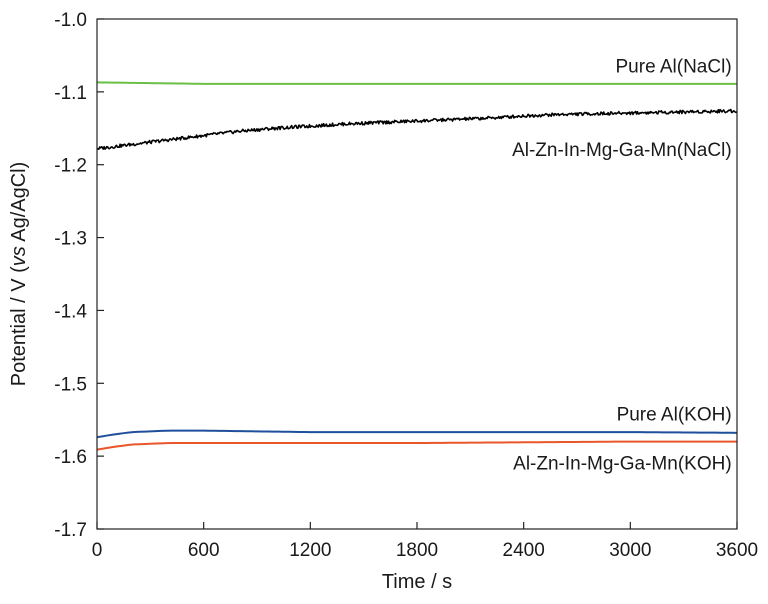 This screenshot has width=768, height=604. I want to click on y-tick-label: -1.6, so click(70, 457).